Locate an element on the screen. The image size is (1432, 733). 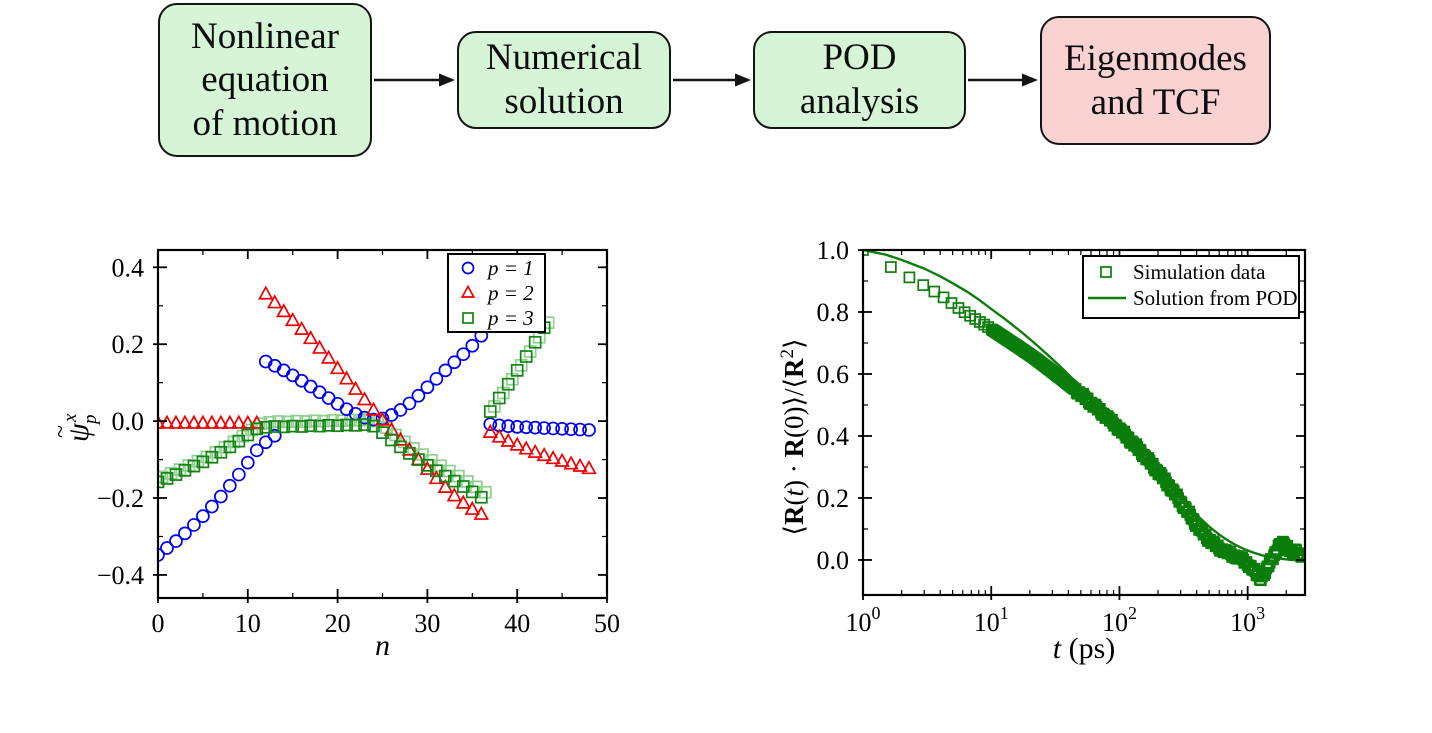
y-tick-label: 1.0 is located at coordinates (833, 250).